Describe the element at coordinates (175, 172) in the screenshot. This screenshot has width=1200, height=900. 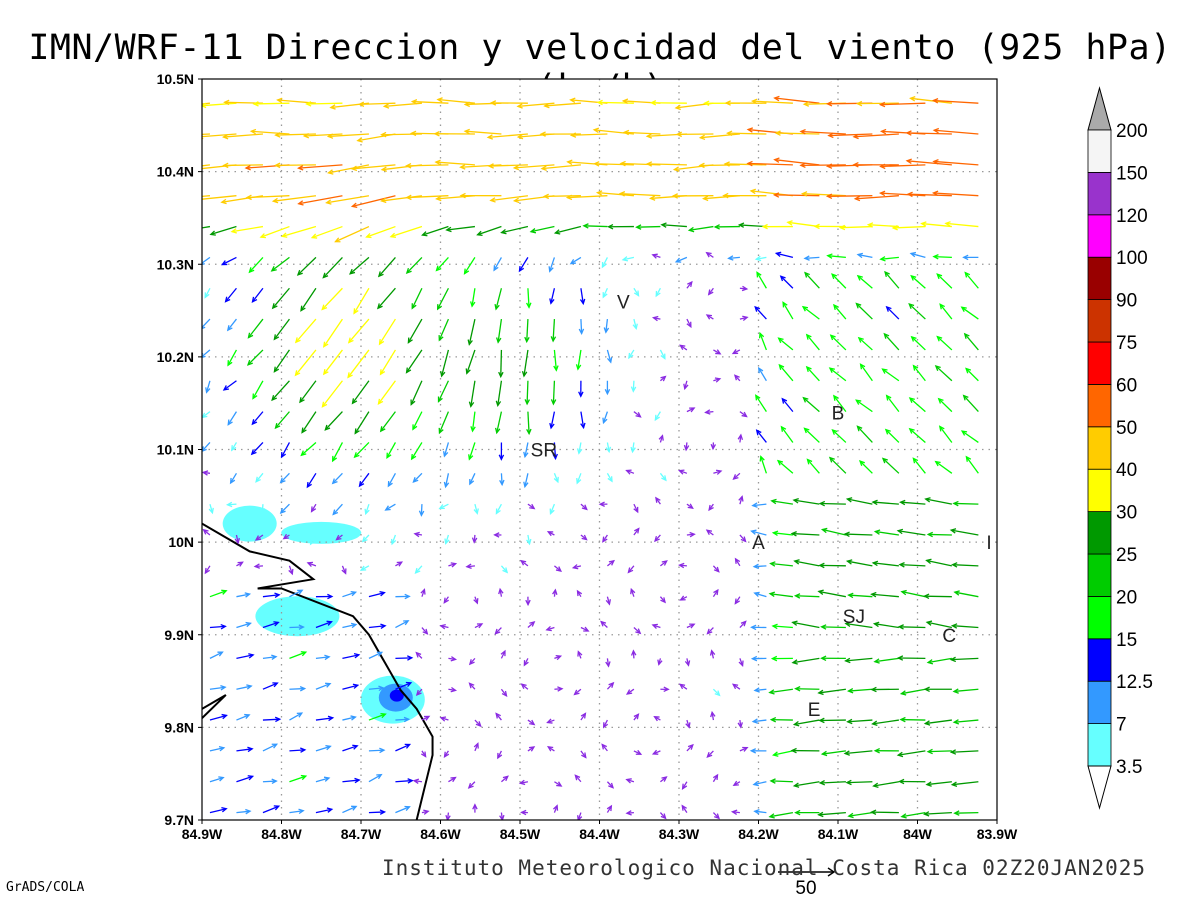
I see `y-tick-label: 10.4N` at that location.